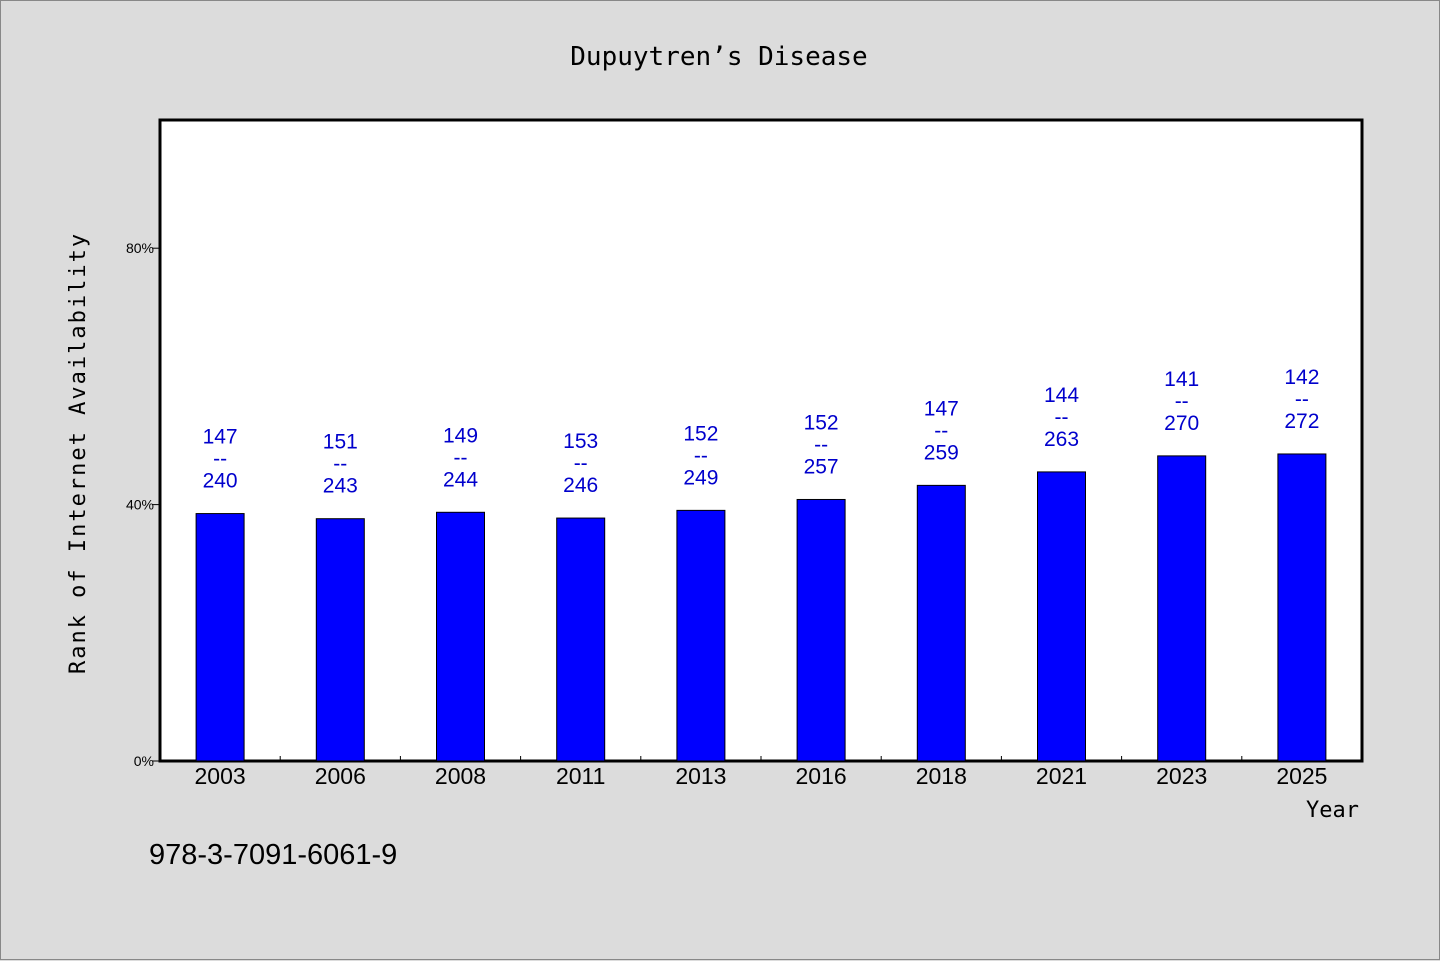 This screenshot has height=961, width=1440. Describe the element at coordinates (1301, 421) in the screenshot. I see `bar-data-label: 272` at that location.